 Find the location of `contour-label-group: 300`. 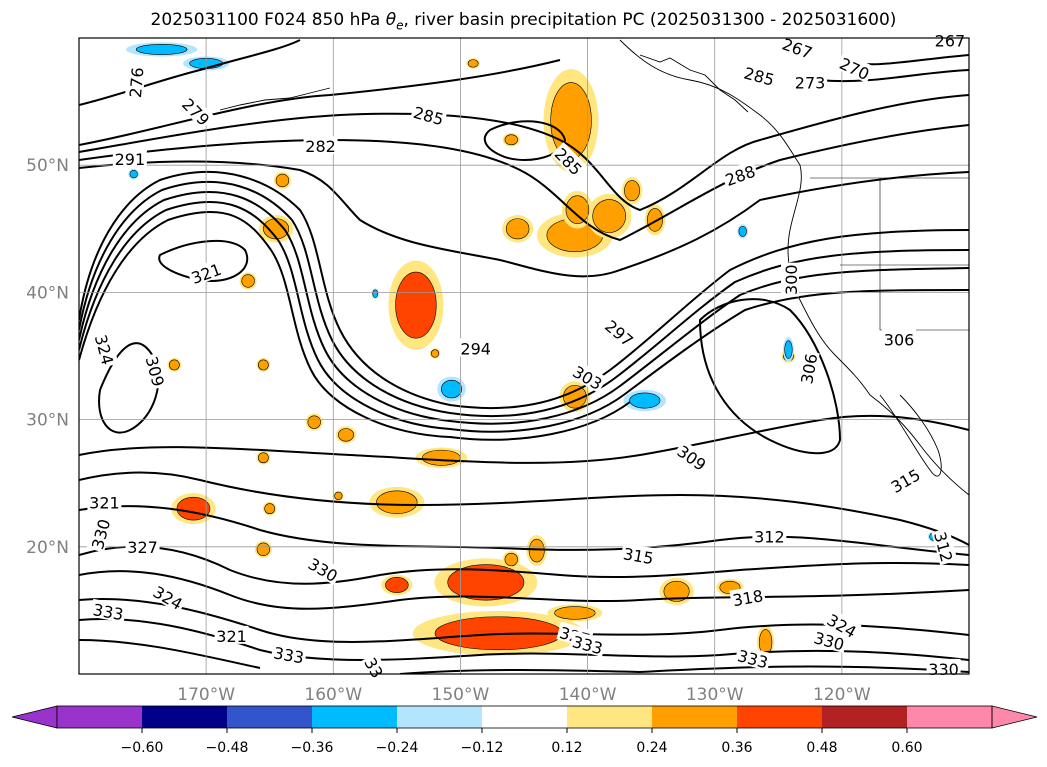

contour-label-group: 300 is located at coordinates (791, 279).